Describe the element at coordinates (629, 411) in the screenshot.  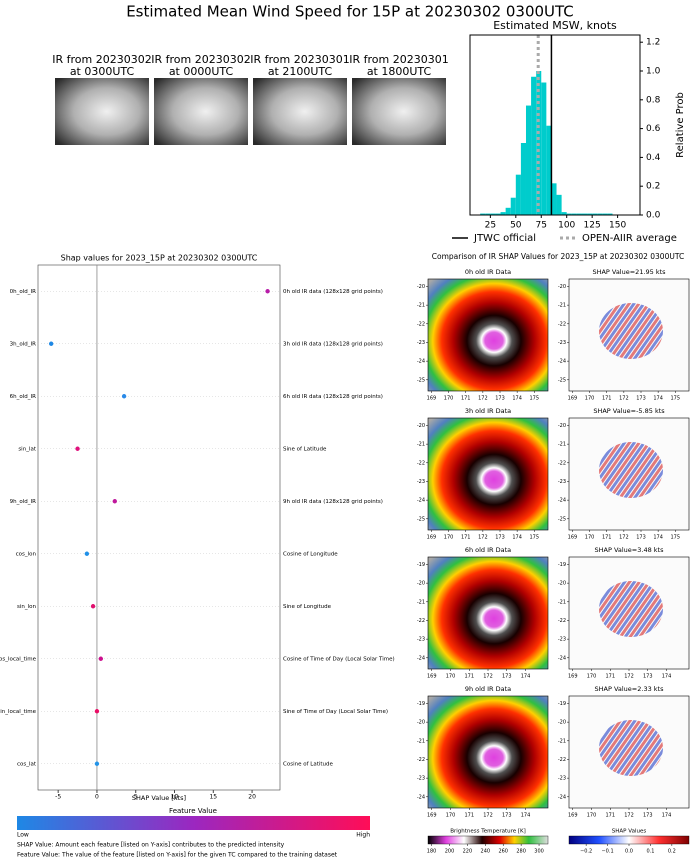
I see `panel-title: SHAP Value=-5.85 kts` at that location.